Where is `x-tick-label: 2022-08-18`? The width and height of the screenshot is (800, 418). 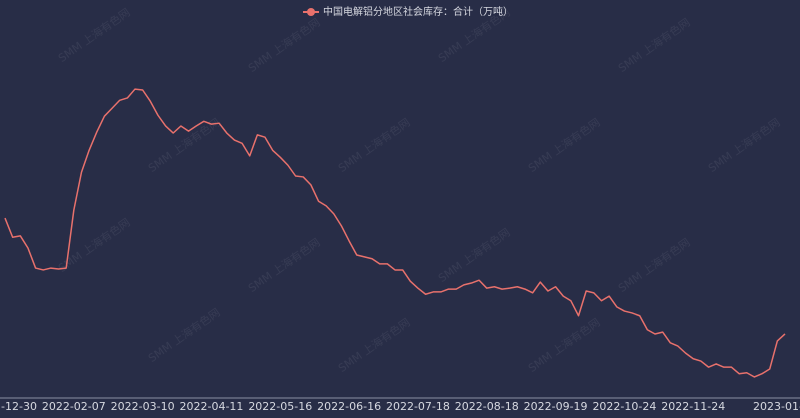 x-tick-label: 2022-08-18 is located at coordinates (487, 406).